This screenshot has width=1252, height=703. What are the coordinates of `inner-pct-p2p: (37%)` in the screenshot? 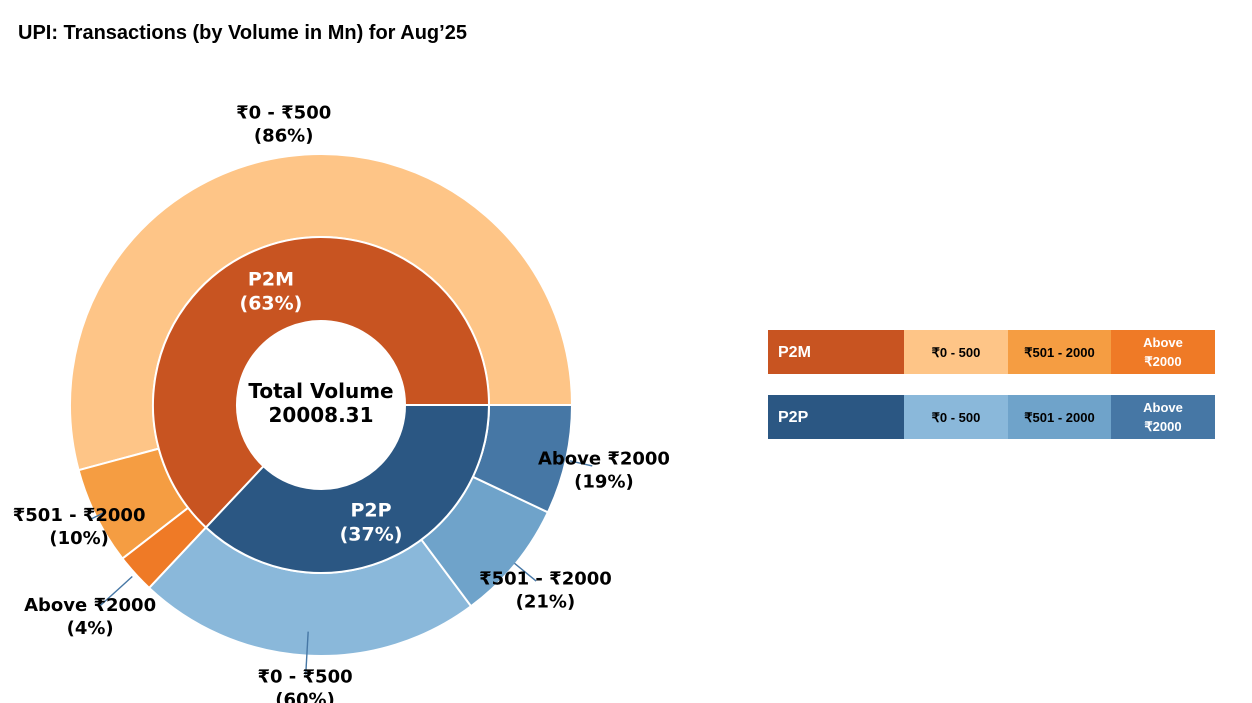 It's located at (371, 535).